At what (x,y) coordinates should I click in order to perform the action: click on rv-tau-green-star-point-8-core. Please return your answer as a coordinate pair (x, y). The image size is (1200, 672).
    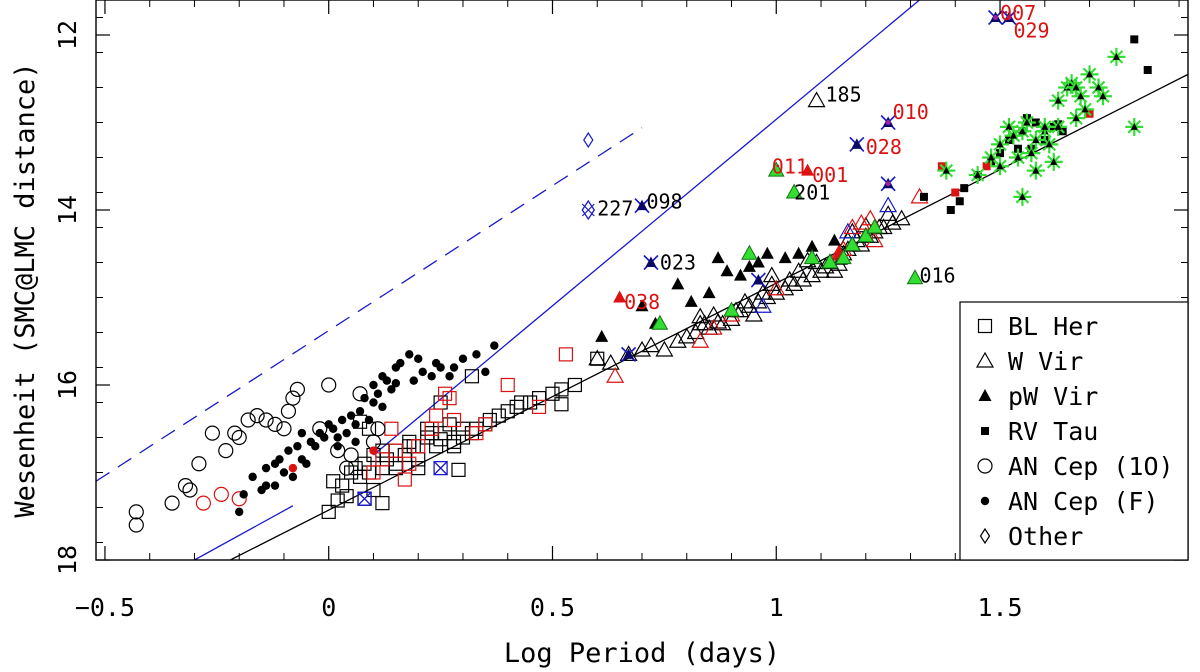
    Looking at the image, I should click on (1027, 122).